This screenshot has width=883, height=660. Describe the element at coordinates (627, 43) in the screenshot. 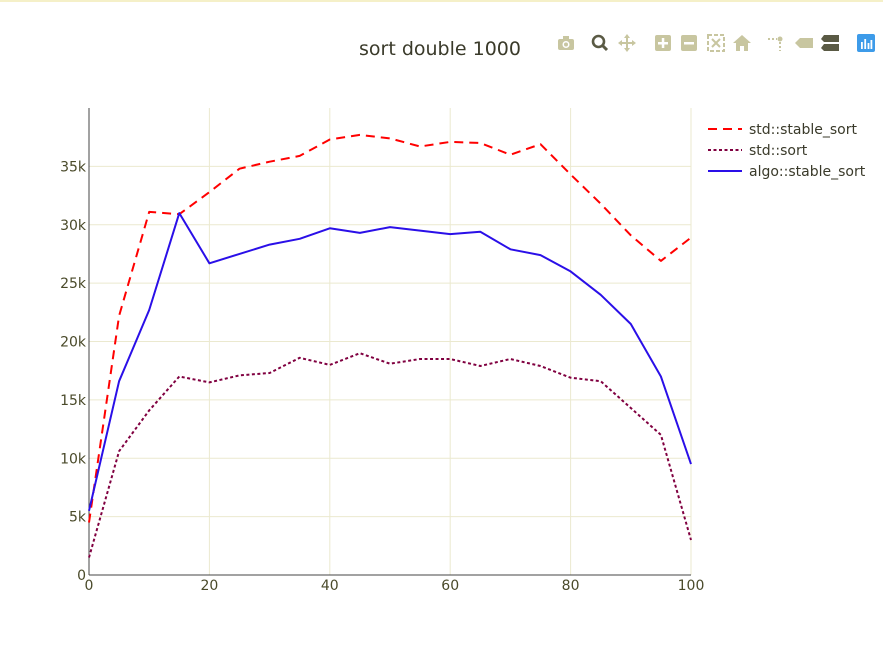

I see `pan-icon` at that location.